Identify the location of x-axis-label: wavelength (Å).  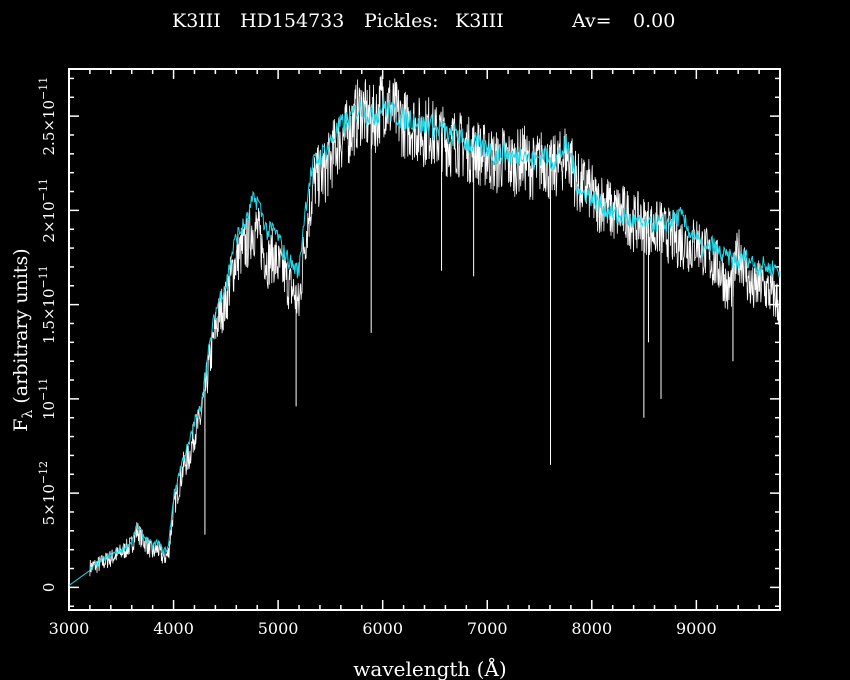
(429, 668).